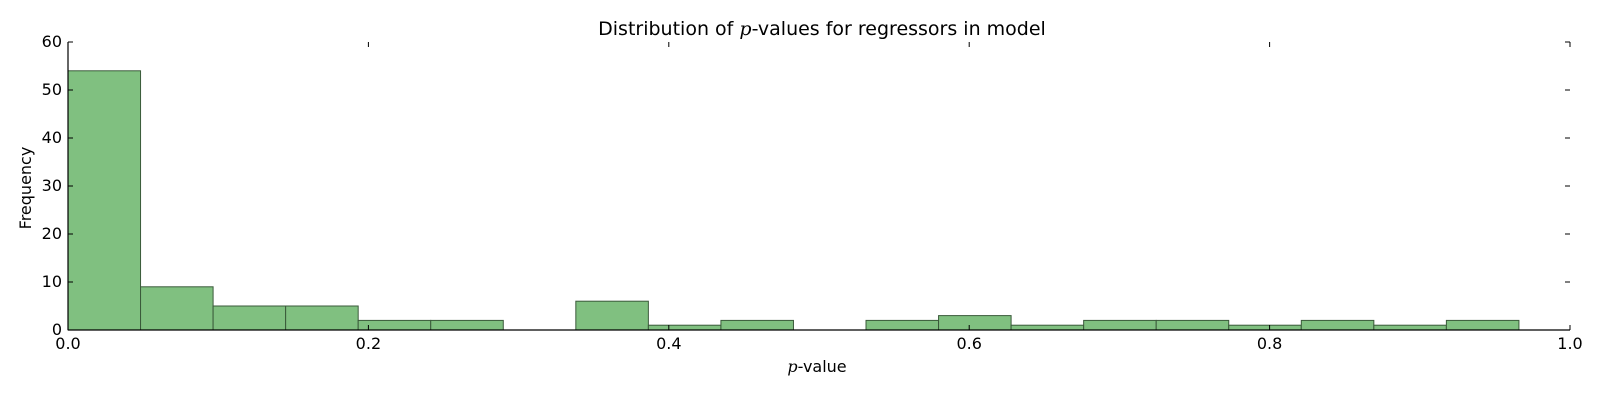 This screenshot has height=400, width=1600. I want to click on y-tick-label: 40, so click(52, 137).